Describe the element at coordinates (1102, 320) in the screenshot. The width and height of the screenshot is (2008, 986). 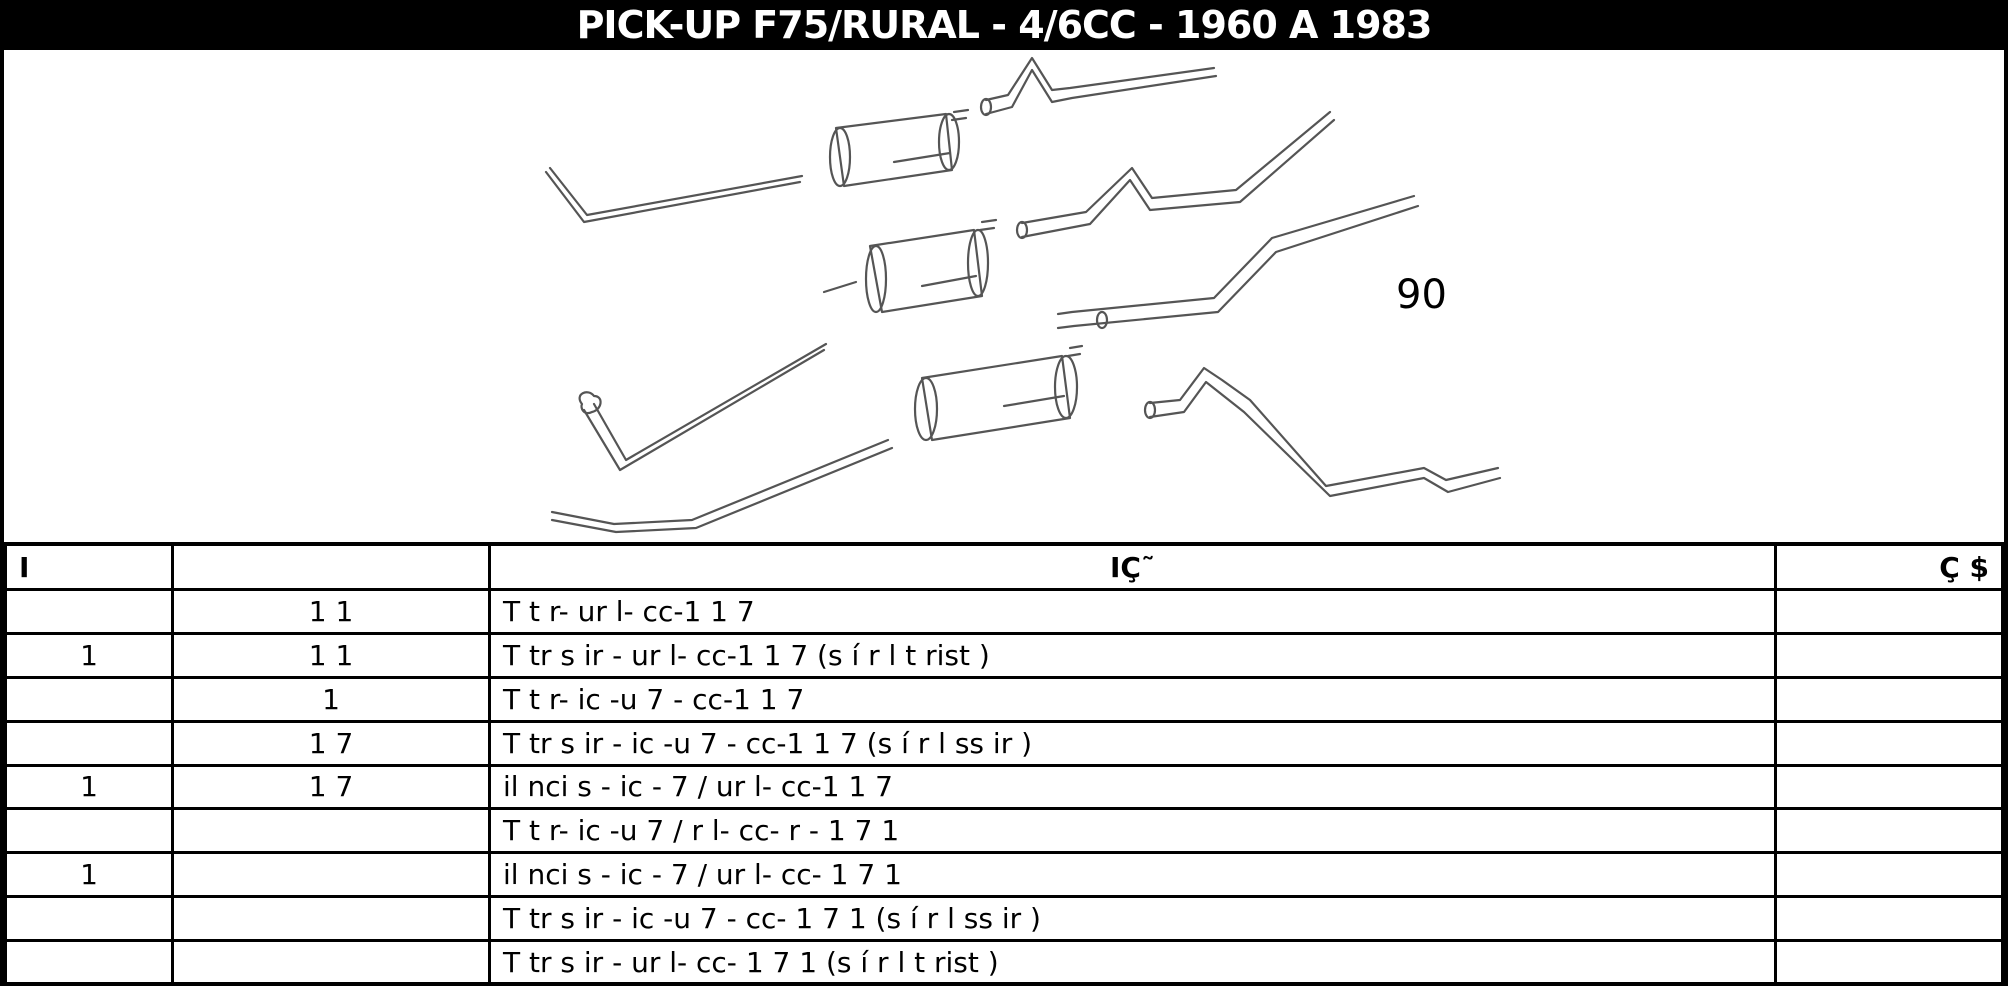
I see `tail-pipe-3-end` at that location.